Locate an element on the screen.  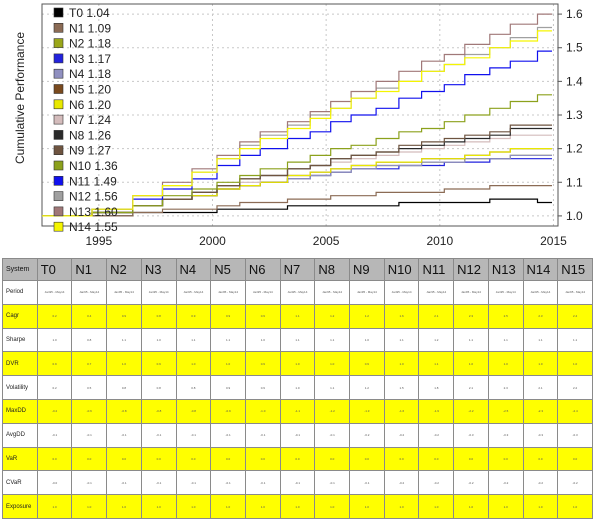
table-cell: 2.5 is located at coordinates (505, 316).